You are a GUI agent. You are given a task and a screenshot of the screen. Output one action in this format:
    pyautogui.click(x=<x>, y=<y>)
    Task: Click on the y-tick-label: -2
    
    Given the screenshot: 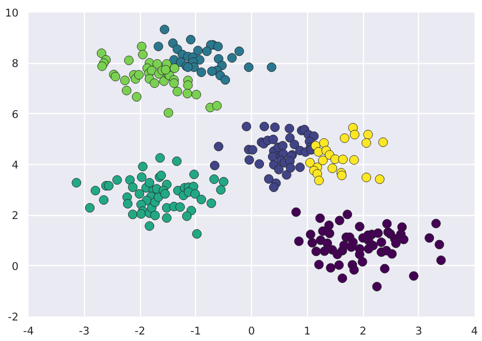 What is the action you would take?
    pyautogui.click(x=13, y=317)
    